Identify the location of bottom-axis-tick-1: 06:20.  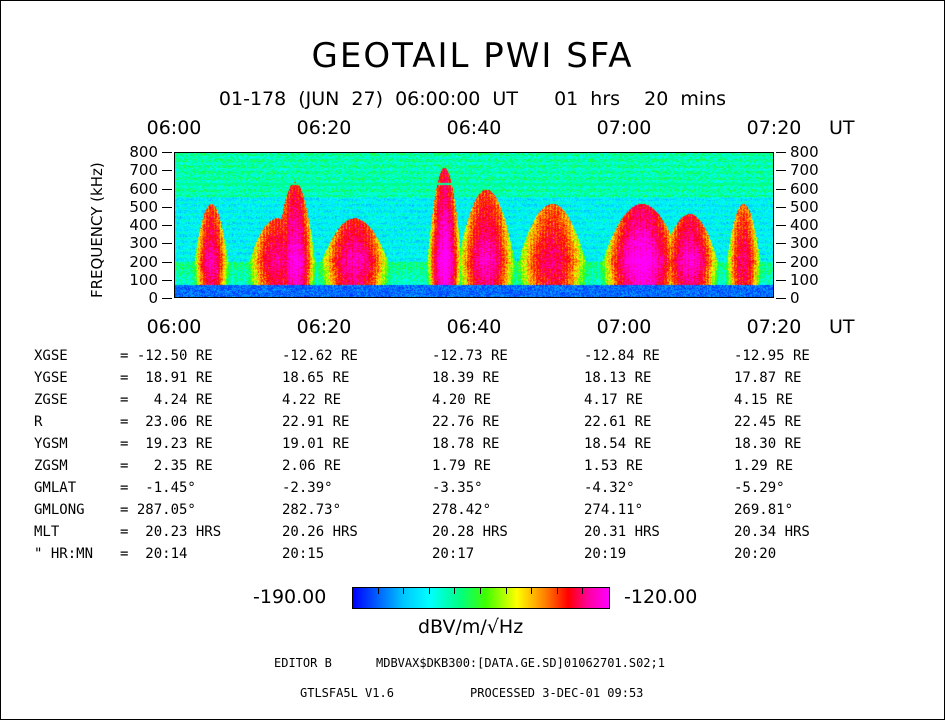
(324, 327).